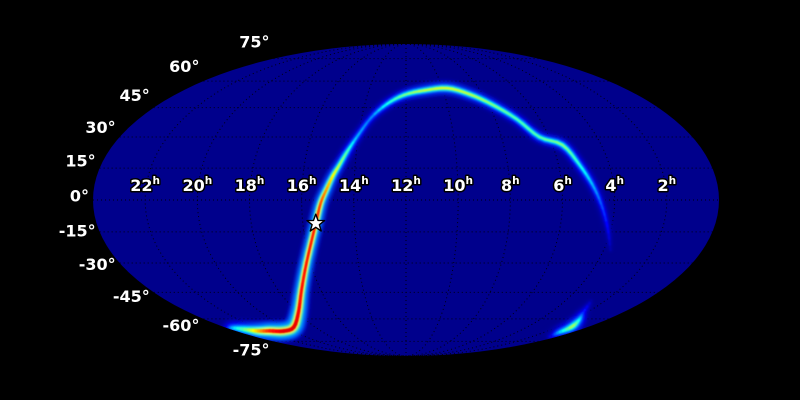 The height and width of the screenshot is (400, 800). I want to click on ra-tick-label: 10h, so click(458, 185).